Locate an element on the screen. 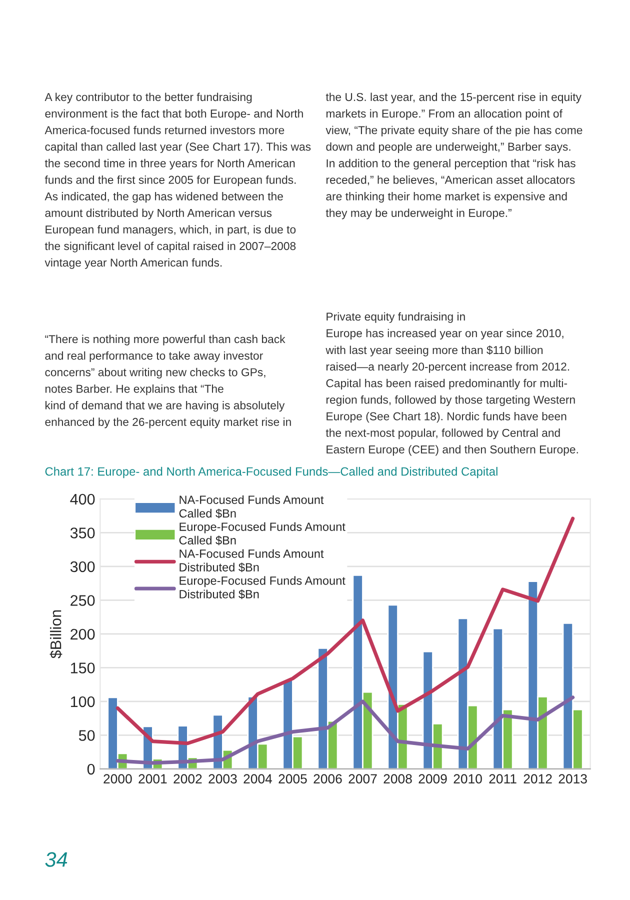  x-tick-label: 2002 is located at coordinates (188, 779).